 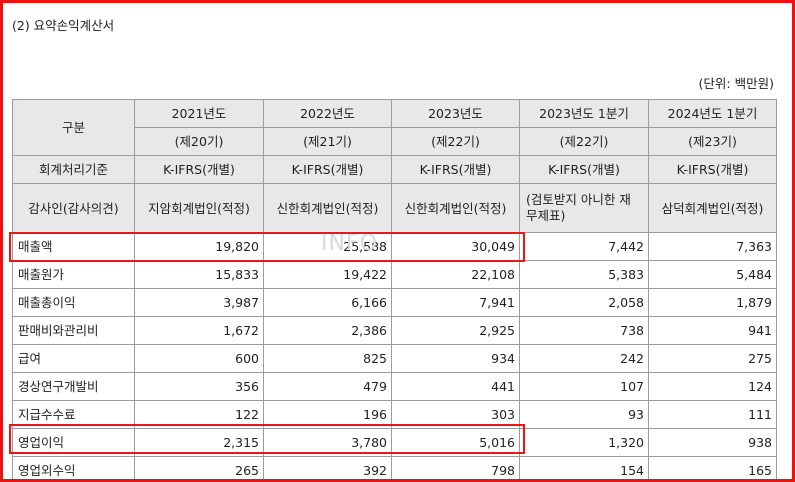 What do you see at coordinates (327, 330) in the screenshot?
I see `value-cell: 2,386` at bounding box center [327, 330].